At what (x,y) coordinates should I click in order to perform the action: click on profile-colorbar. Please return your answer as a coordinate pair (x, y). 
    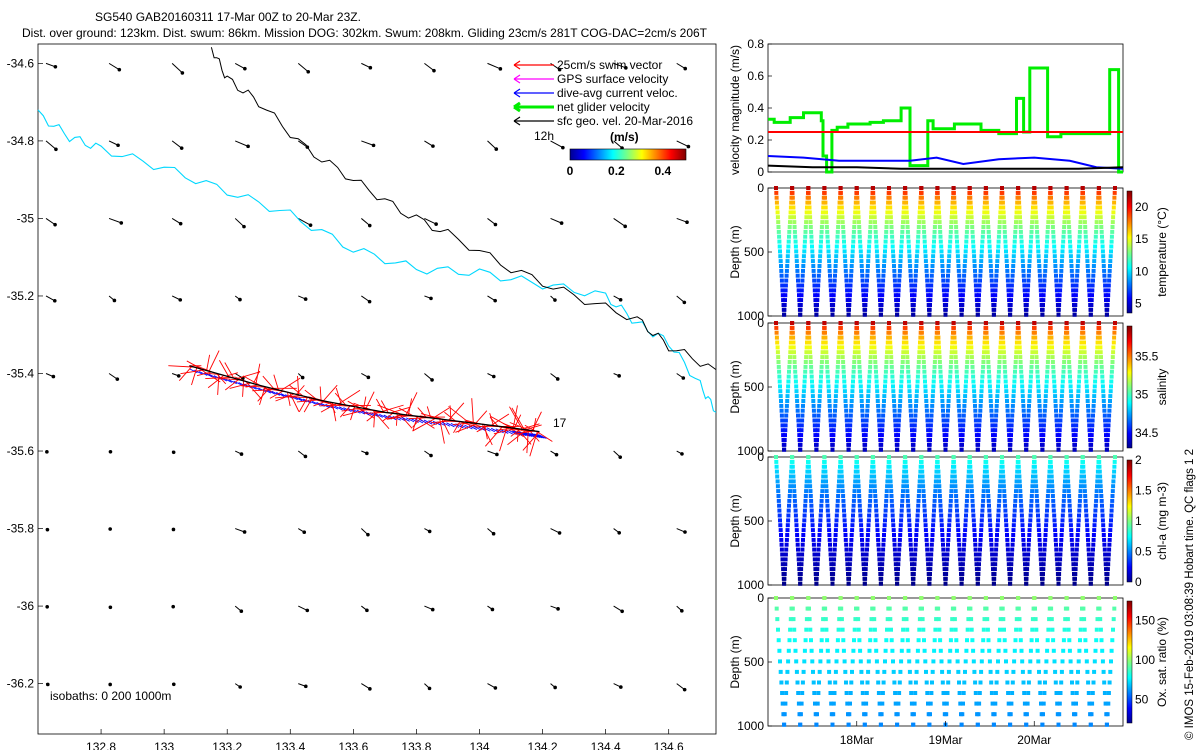
    Looking at the image, I should click on (1129, 521).